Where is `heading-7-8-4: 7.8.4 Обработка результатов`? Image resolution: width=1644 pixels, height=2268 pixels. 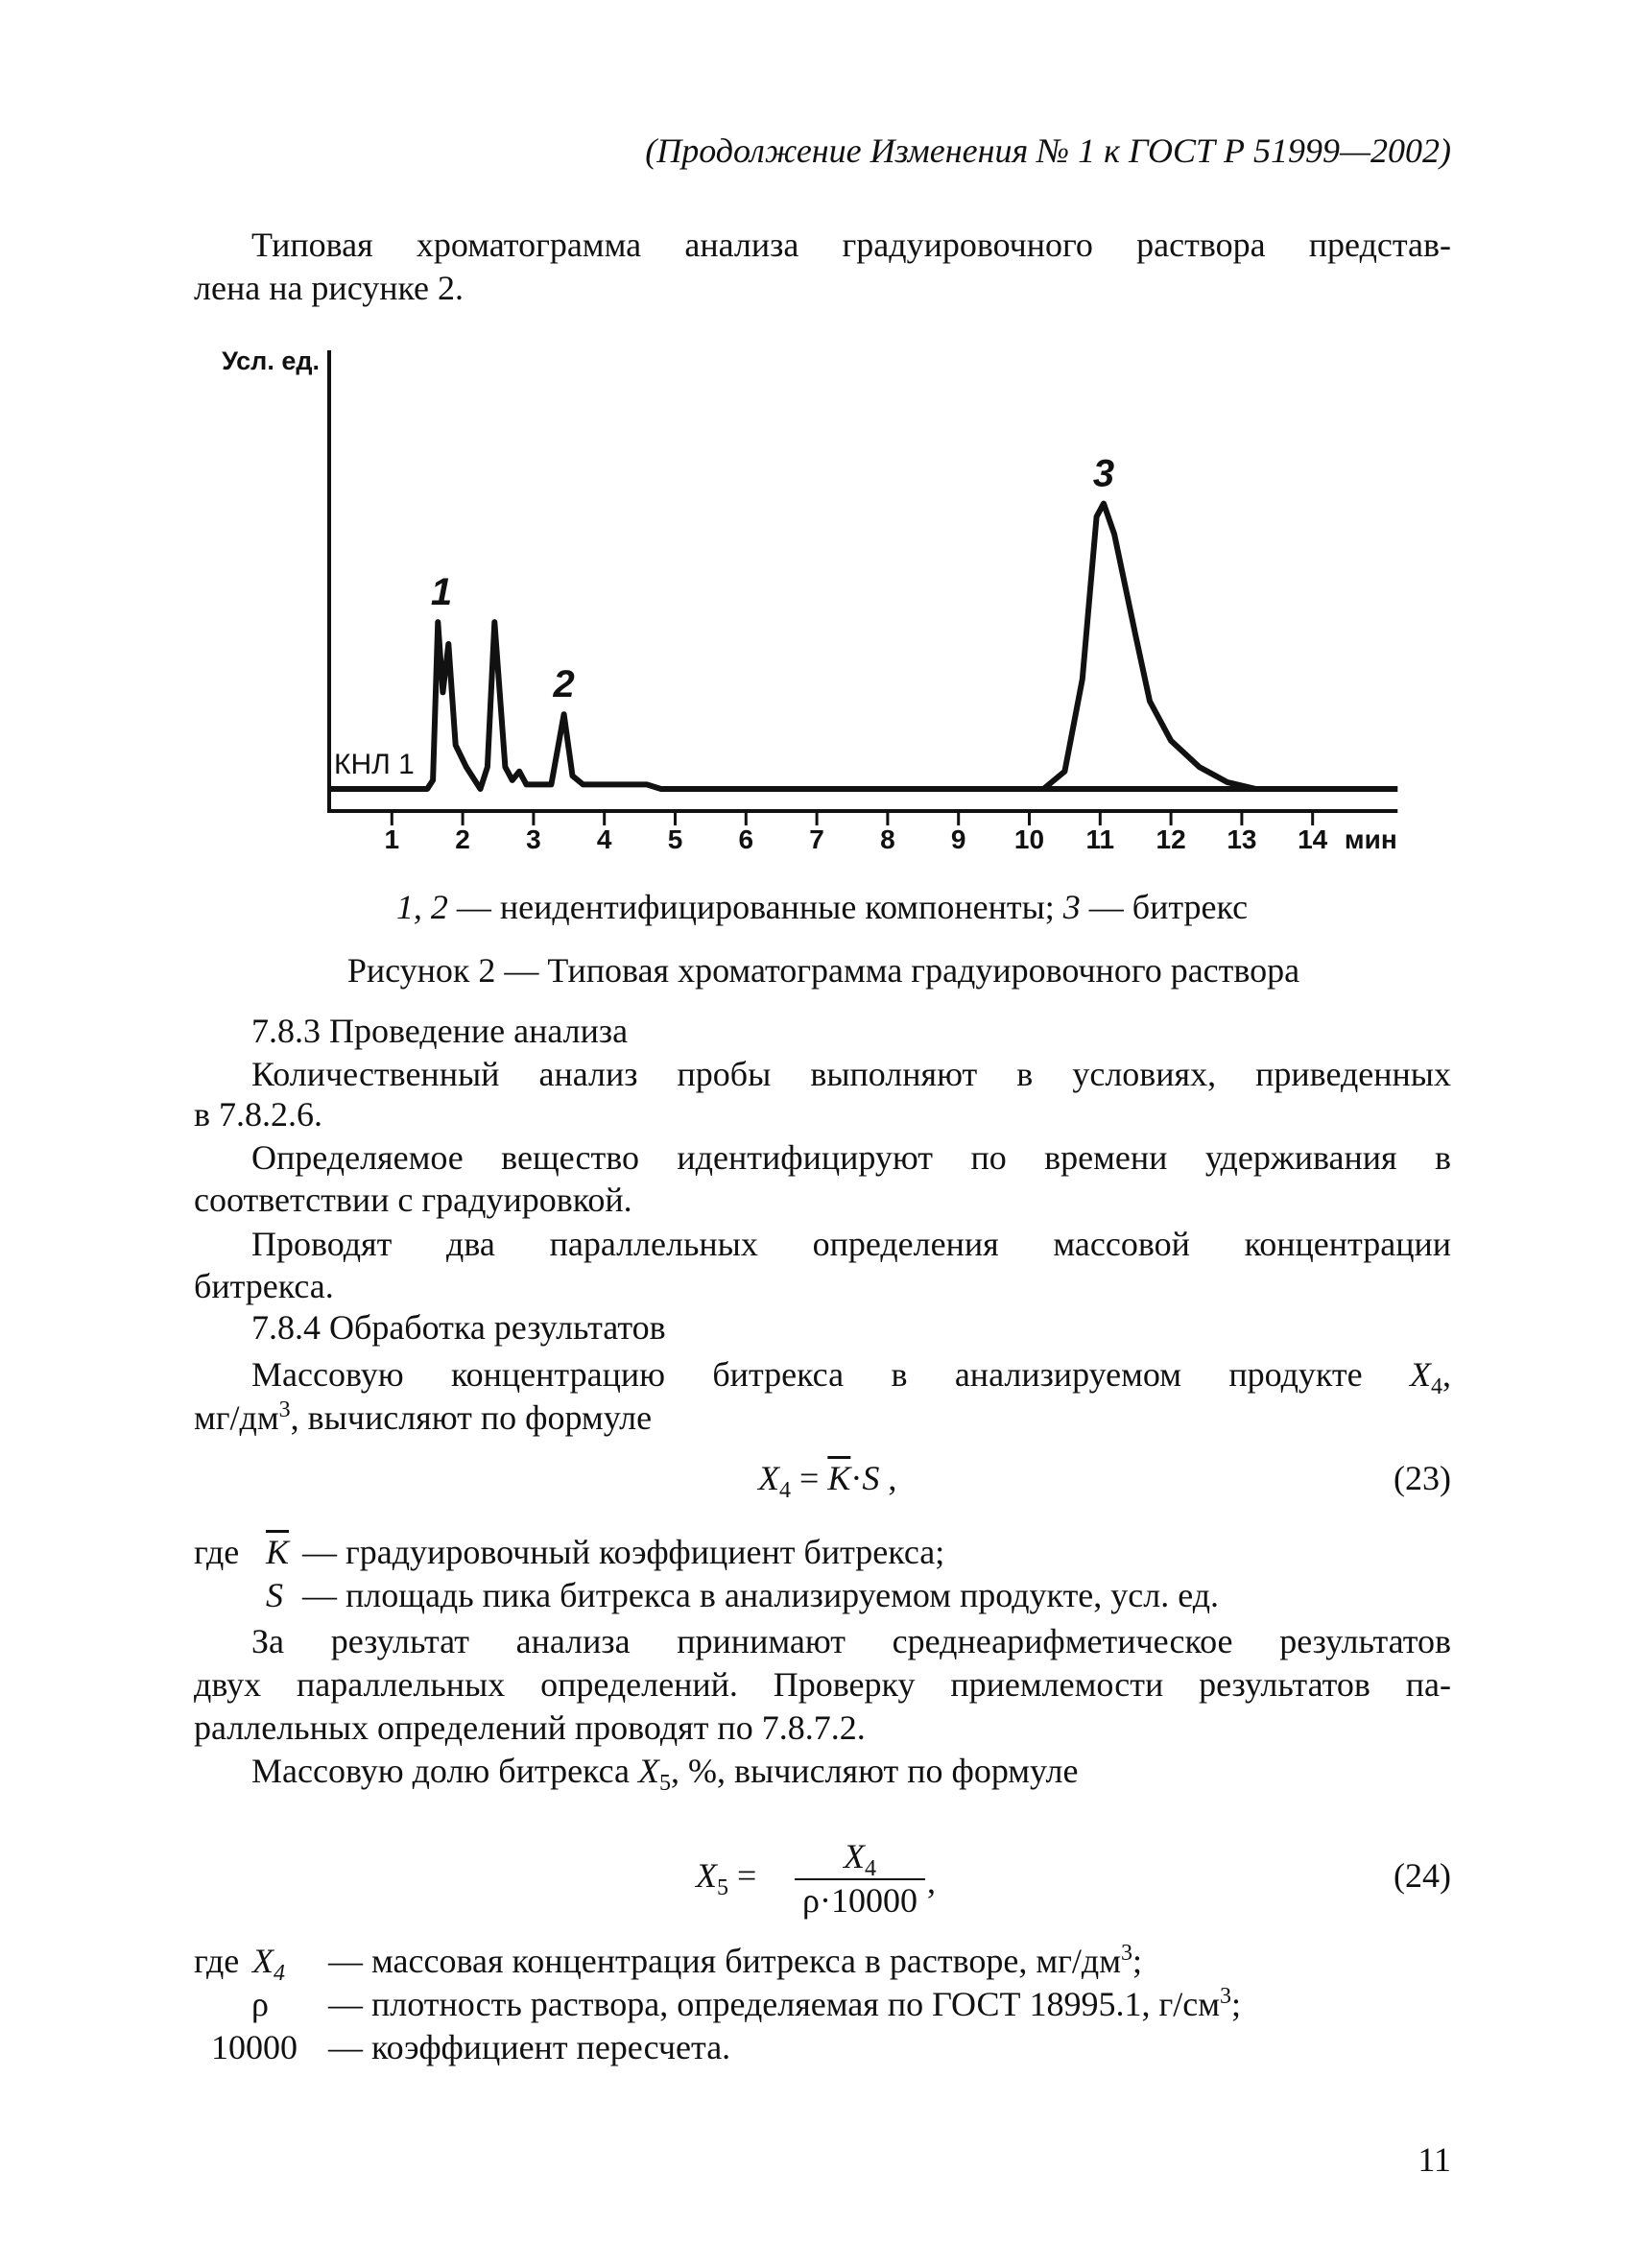
heading-7-8-4: 7.8.4 Обработка результатов is located at coordinates (459, 1327).